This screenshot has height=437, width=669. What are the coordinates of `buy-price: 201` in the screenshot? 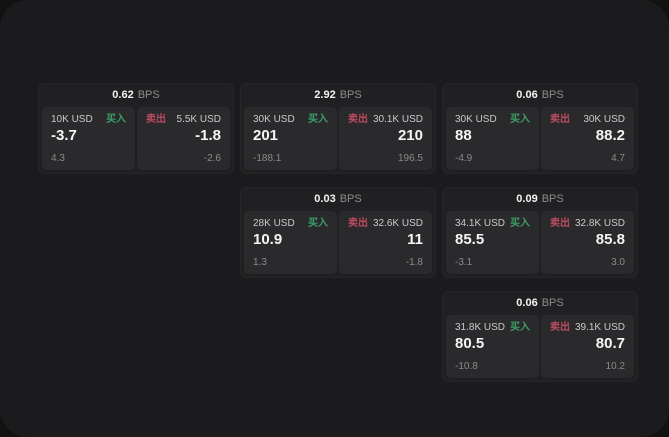 It's located at (266, 135).